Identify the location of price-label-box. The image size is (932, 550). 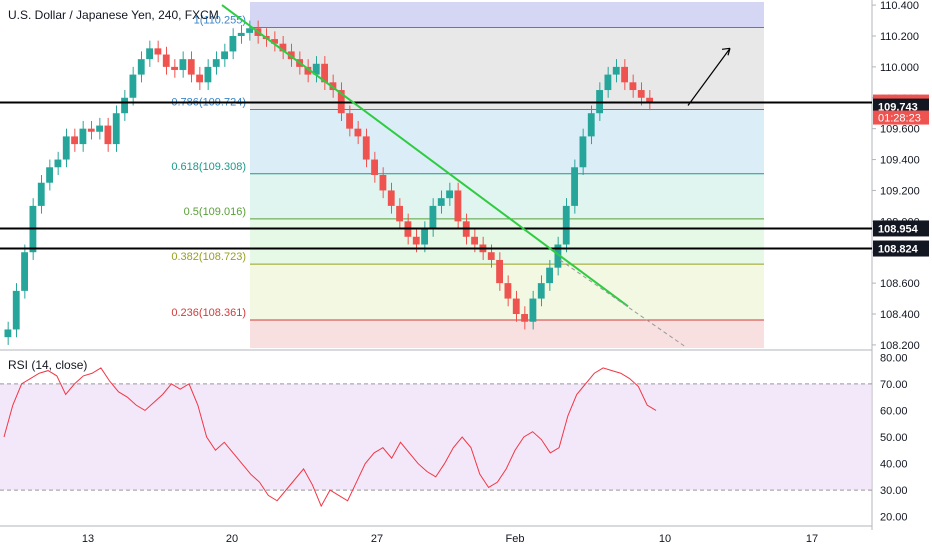
(901, 228).